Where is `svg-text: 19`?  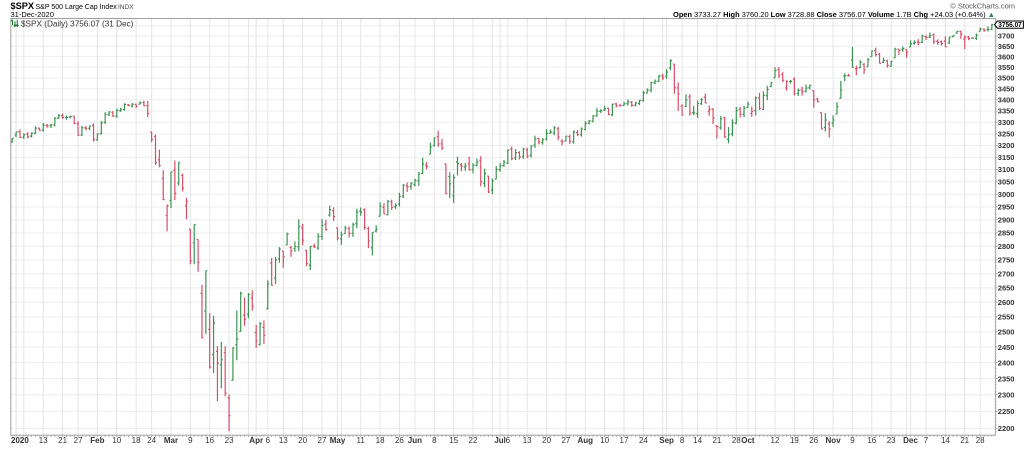 svg-text: 19 is located at coordinates (794, 440).